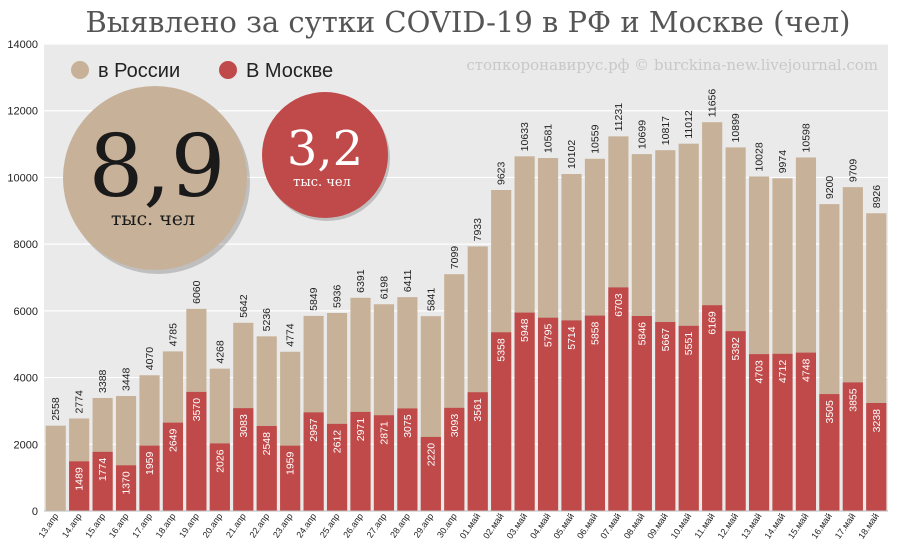 This screenshot has height=556, width=900. What do you see at coordinates (689, 344) in the screenshot?
I see `data-label-moscow: 5551` at bounding box center [689, 344].